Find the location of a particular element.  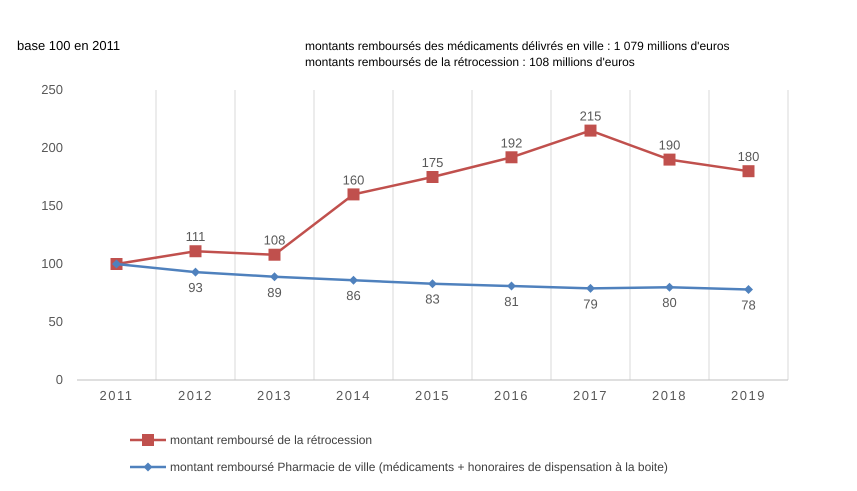

x-tick-label: 2019 is located at coordinates (748, 395).